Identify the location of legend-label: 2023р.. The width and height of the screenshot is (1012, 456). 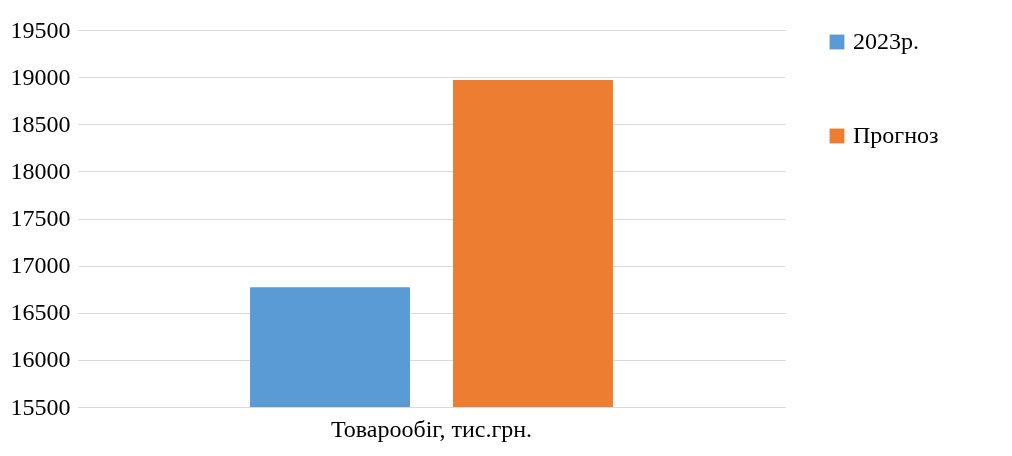
(886, 41).